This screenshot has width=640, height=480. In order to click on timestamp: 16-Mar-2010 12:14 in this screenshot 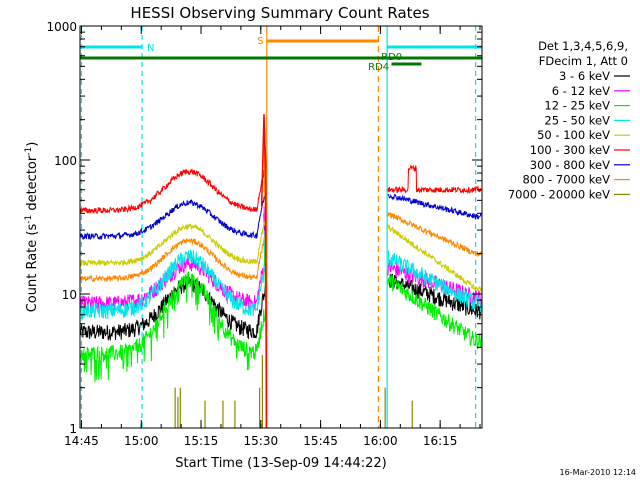, I will do `click(598, 472)`.